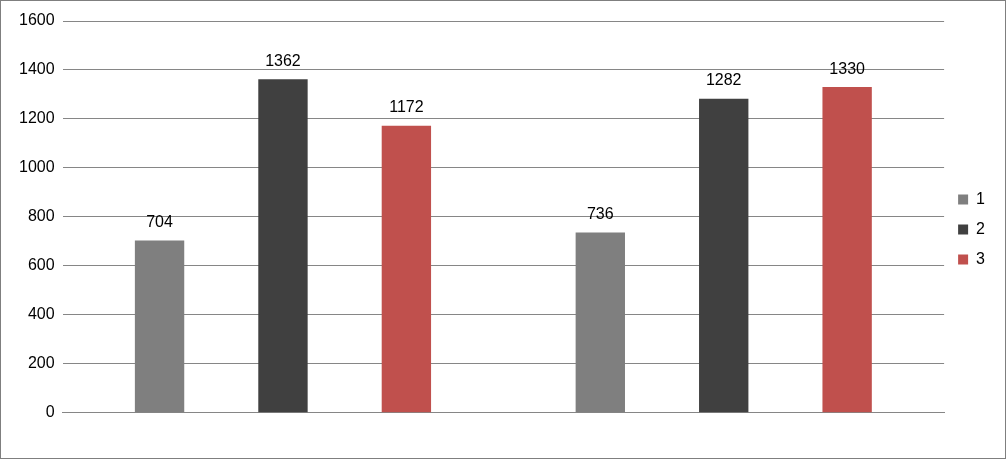  I want to click on y-tick-label: 400, so click(41, 314).